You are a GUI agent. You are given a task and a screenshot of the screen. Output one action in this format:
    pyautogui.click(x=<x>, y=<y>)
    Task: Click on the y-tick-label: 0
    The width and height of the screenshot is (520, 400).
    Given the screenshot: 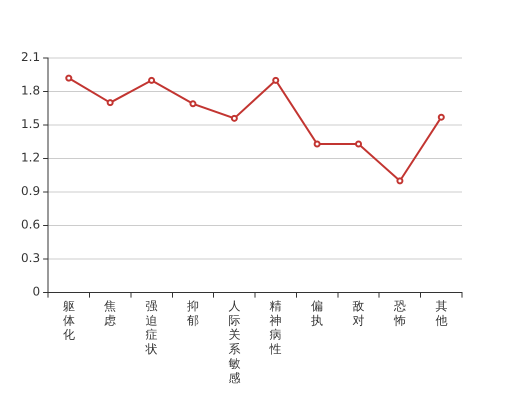 What is the action you would take?
    pyautogui.click(x=36, y=291)
    